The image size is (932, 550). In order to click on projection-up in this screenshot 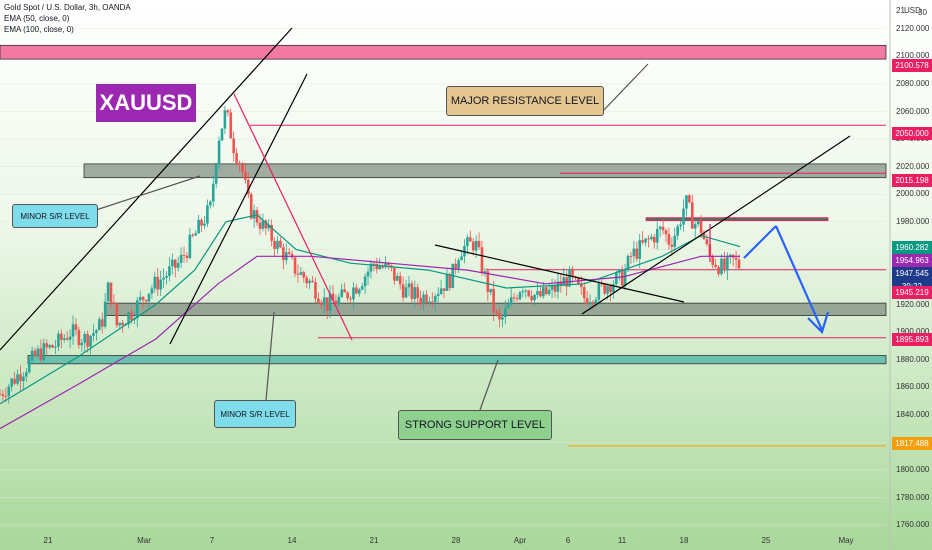, I will do `click(760, 242)`.